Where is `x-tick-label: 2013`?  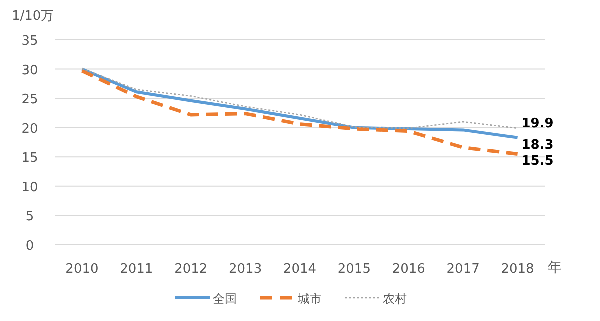 x-tick-label: 2013 is located at coordinates (245, 269).